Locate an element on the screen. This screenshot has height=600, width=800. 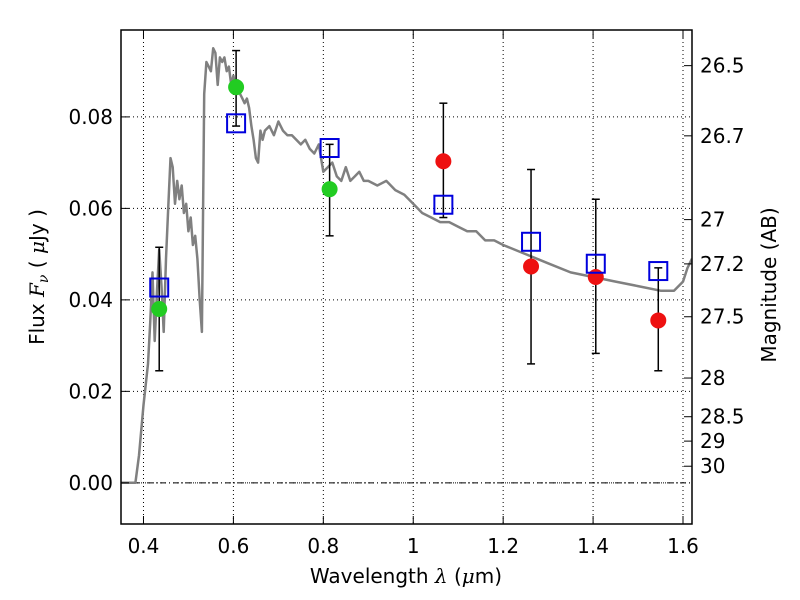
magnitude-tick-label: 27 is located at coordinates (712, 220).